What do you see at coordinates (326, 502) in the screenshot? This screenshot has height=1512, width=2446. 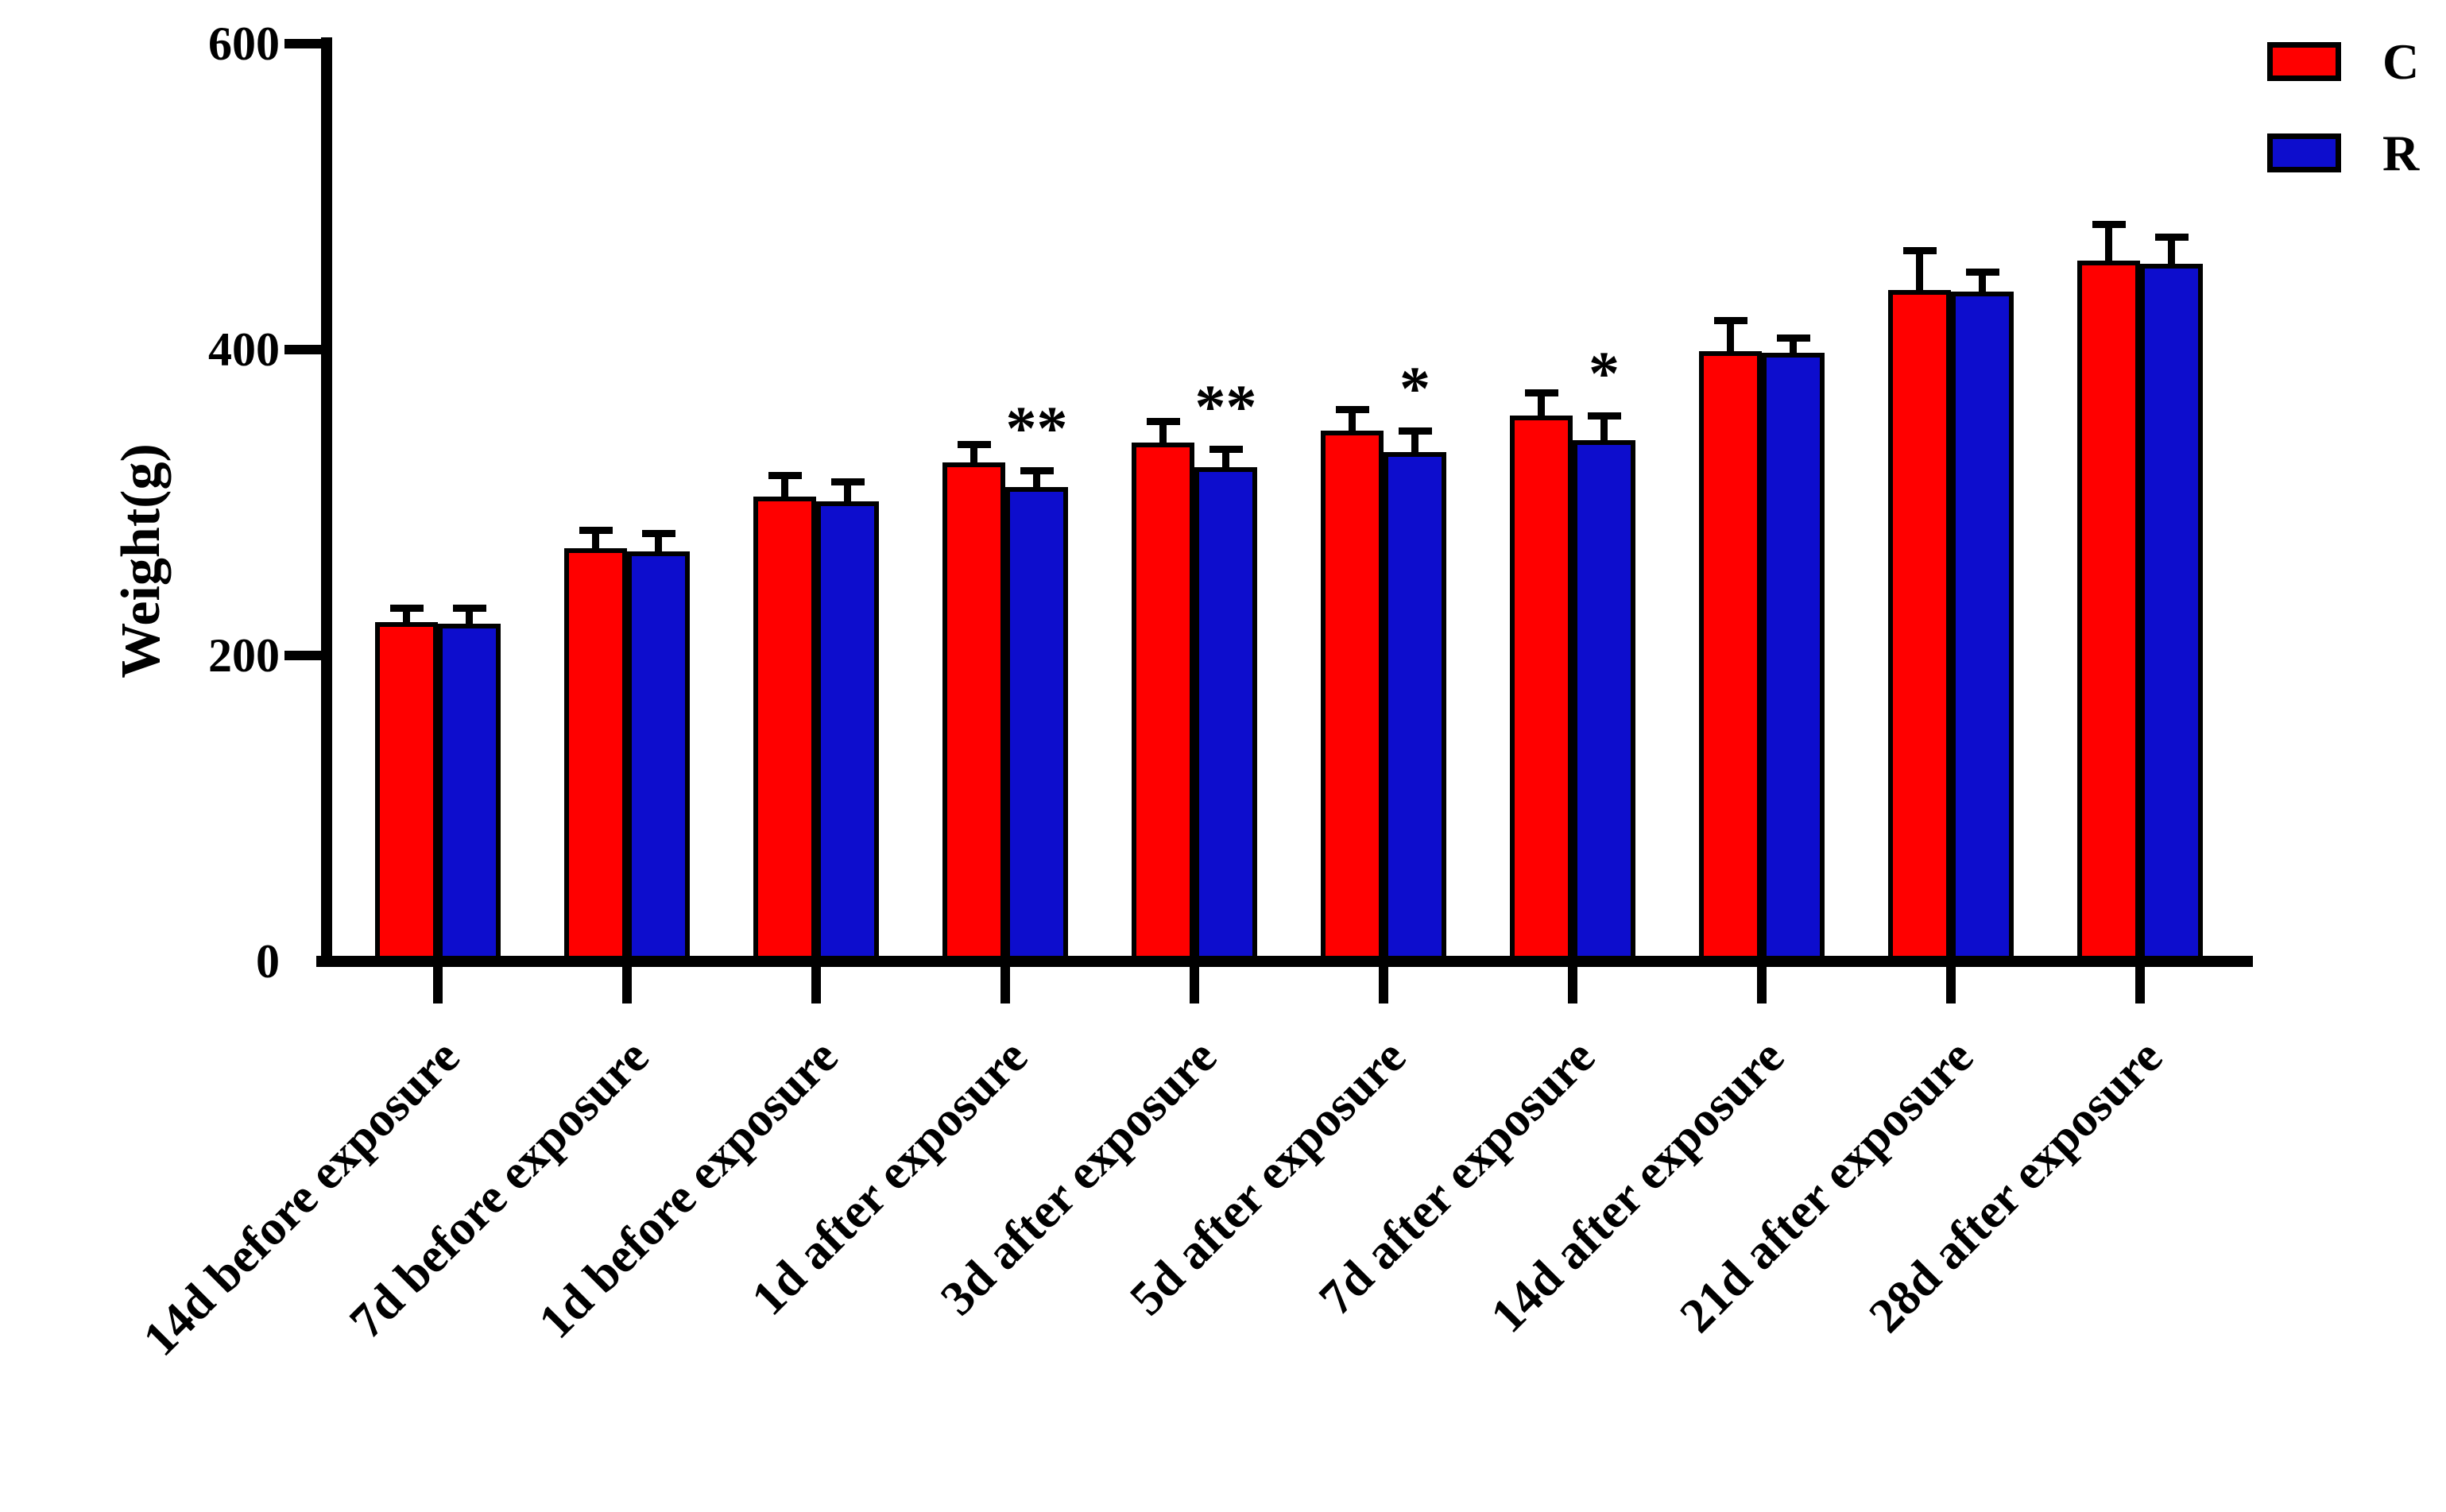 I see `y-axis-line` at bounding box center [326, 502].